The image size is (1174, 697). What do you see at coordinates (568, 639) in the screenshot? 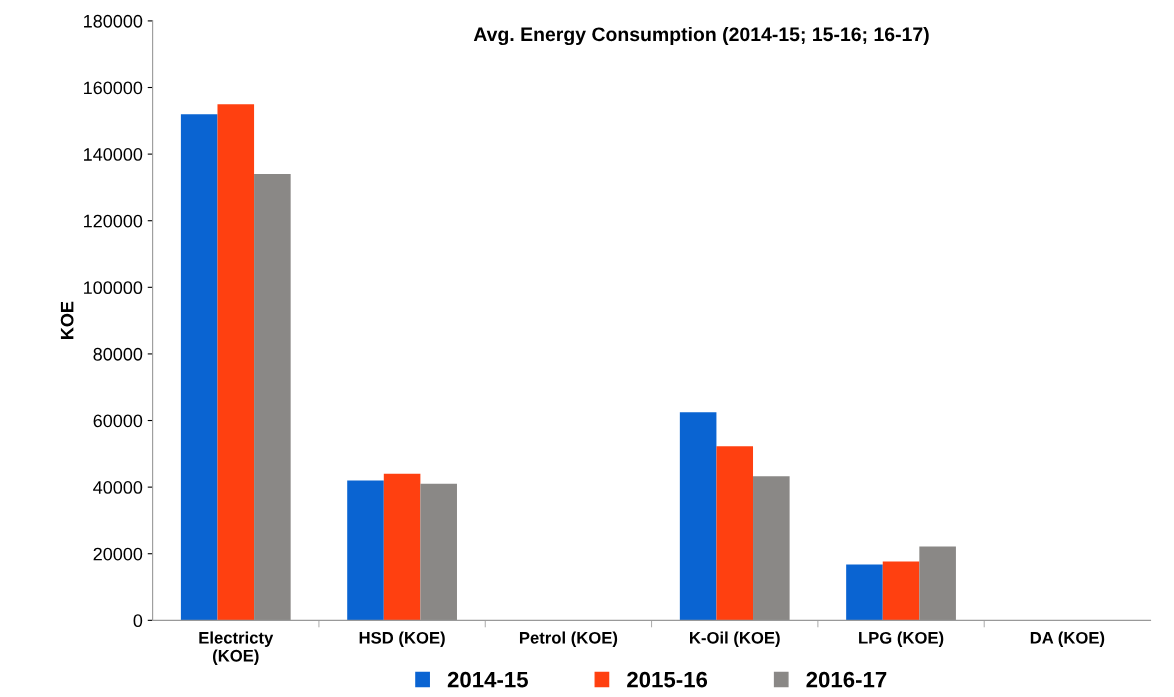
I see `x-tick-label: Petrol (KOE)` at bounding box center [568, 639].